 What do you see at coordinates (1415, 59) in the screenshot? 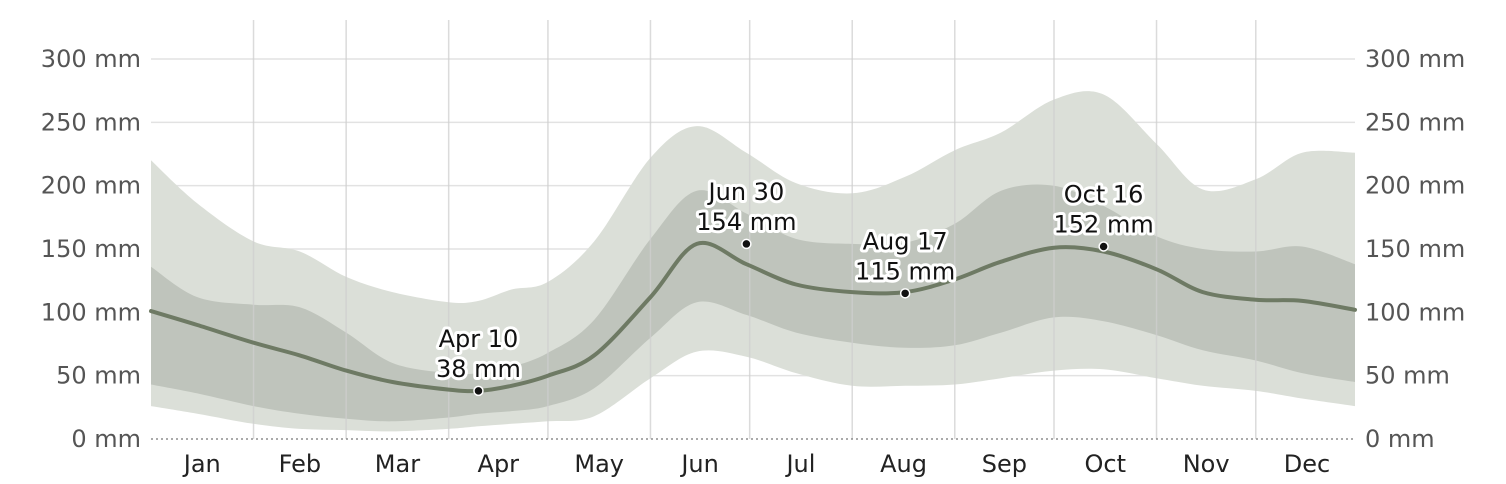
I see `y-tick-label-right: 300 mm` at bounding box center [1415, 59].